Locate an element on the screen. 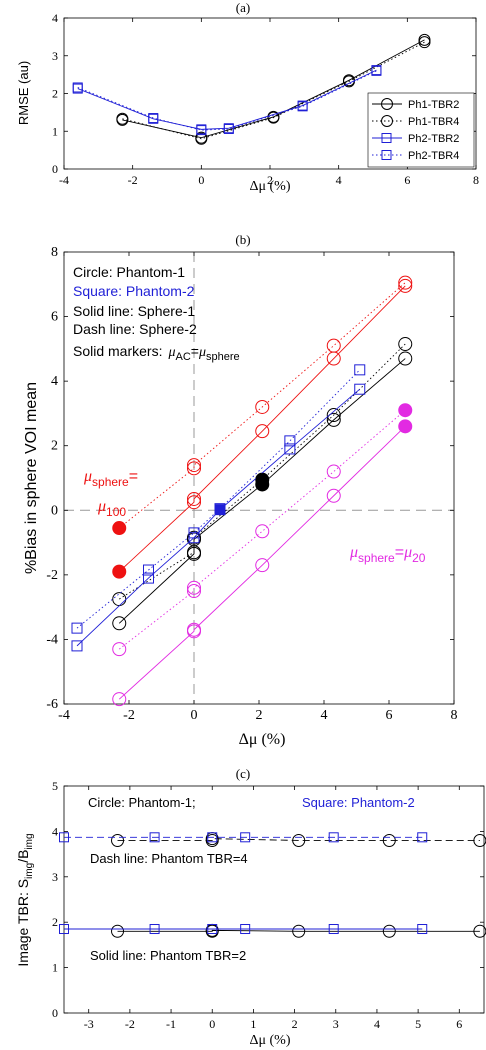 The image size is (486, 1050). y-tick-label: 1 is located at coordinates (55, 131).